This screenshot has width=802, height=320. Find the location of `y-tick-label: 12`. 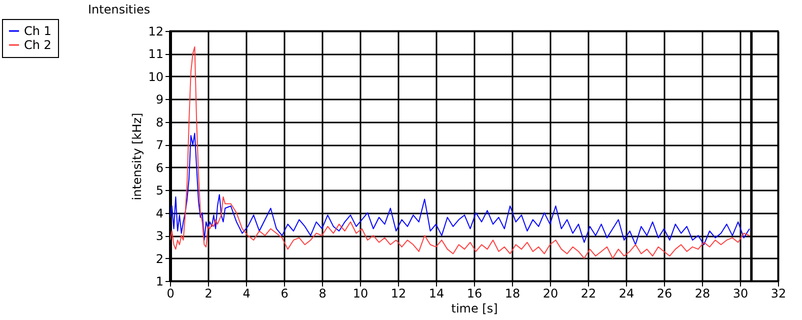

y-tick-label: 12 is located at coordinates (156, 31).